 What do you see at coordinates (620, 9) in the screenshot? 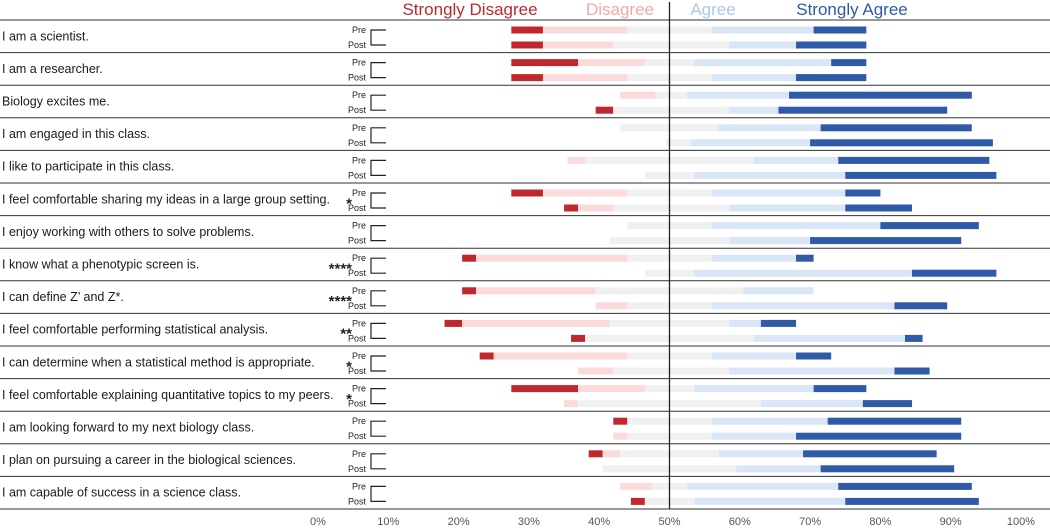
I see `legend-item-disagree: Disagree` at bounding box center [620, 9].